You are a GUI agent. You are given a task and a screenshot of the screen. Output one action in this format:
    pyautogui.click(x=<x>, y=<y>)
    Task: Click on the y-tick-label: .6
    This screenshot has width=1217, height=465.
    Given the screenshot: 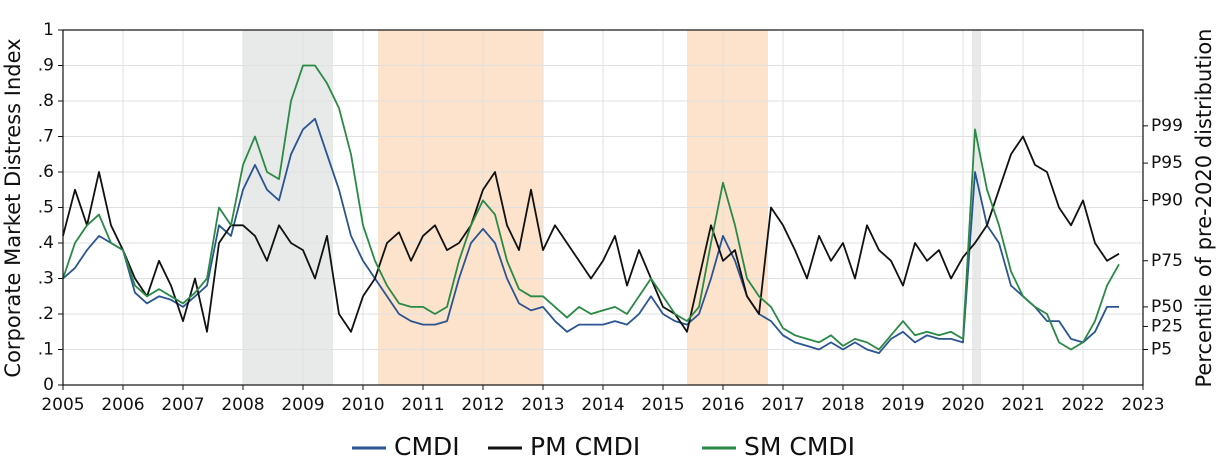 What is the action you would take?
    pyautogui.click(x=46, y=172)
    